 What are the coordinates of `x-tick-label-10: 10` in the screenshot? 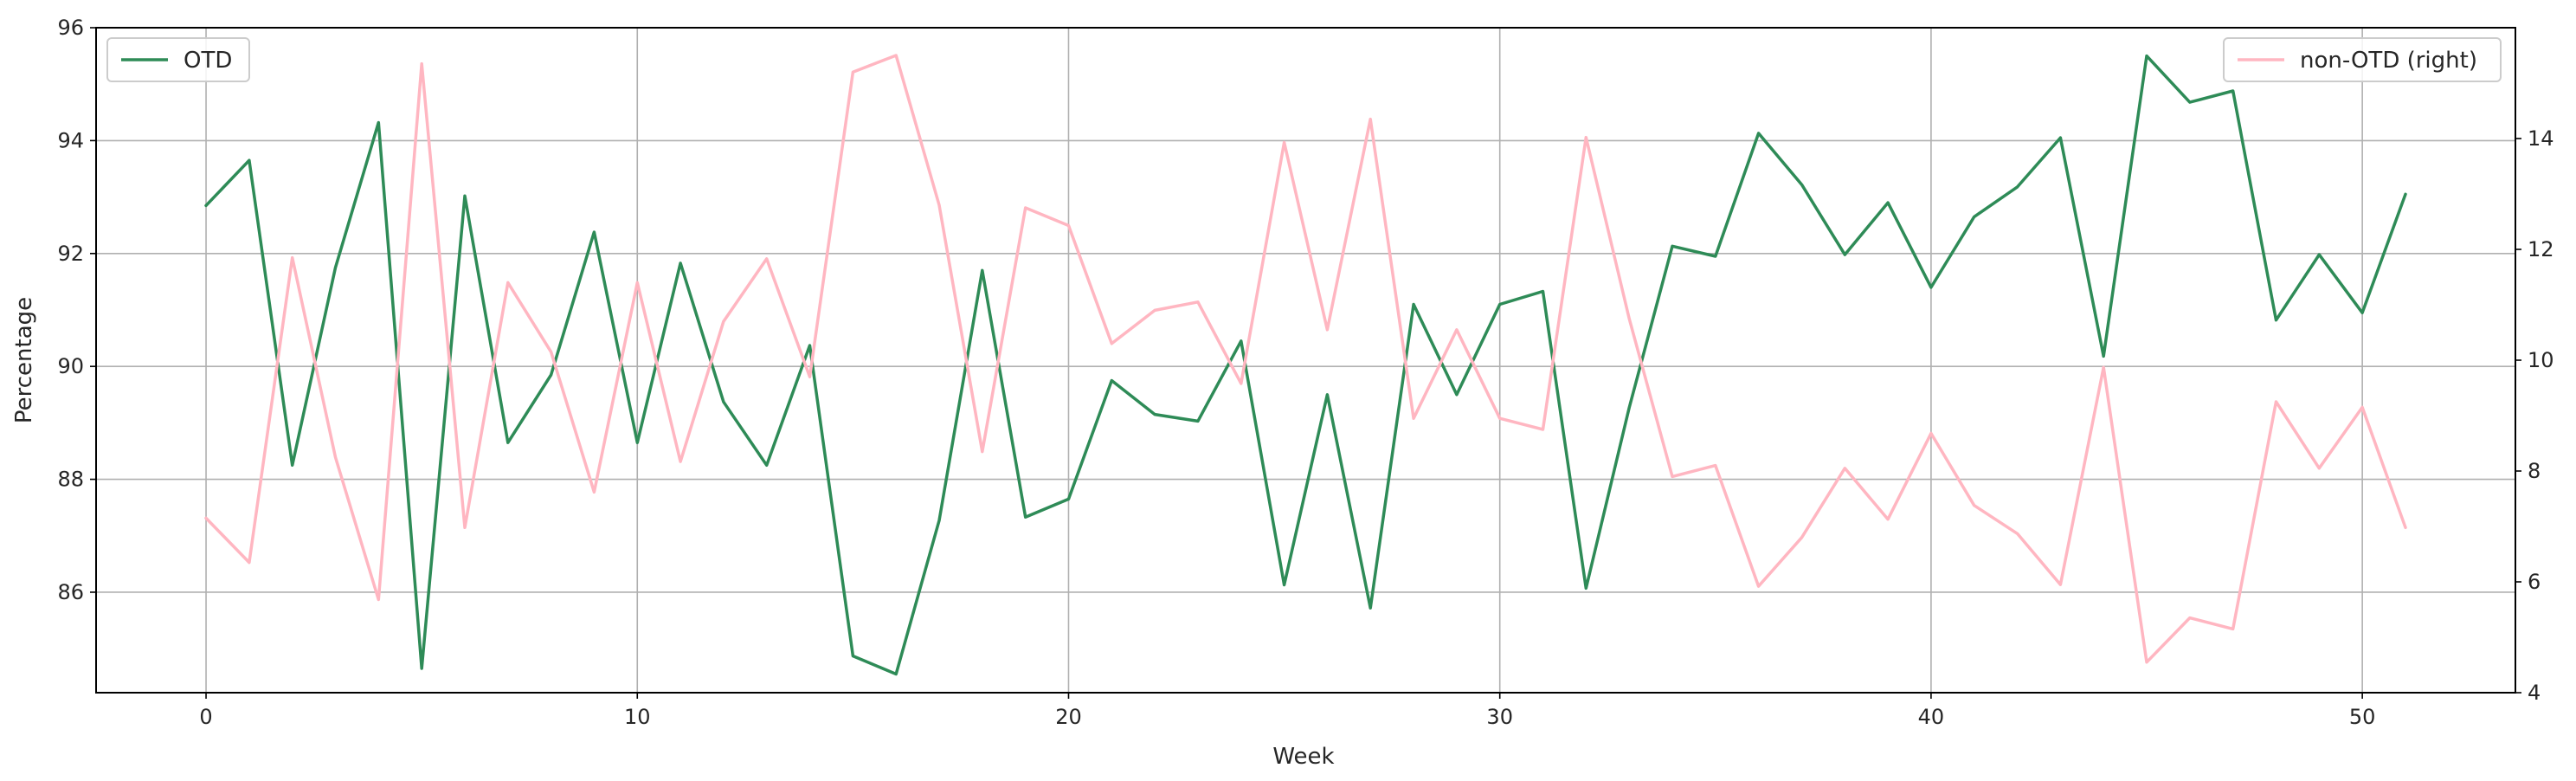 It's located at (637, 717).